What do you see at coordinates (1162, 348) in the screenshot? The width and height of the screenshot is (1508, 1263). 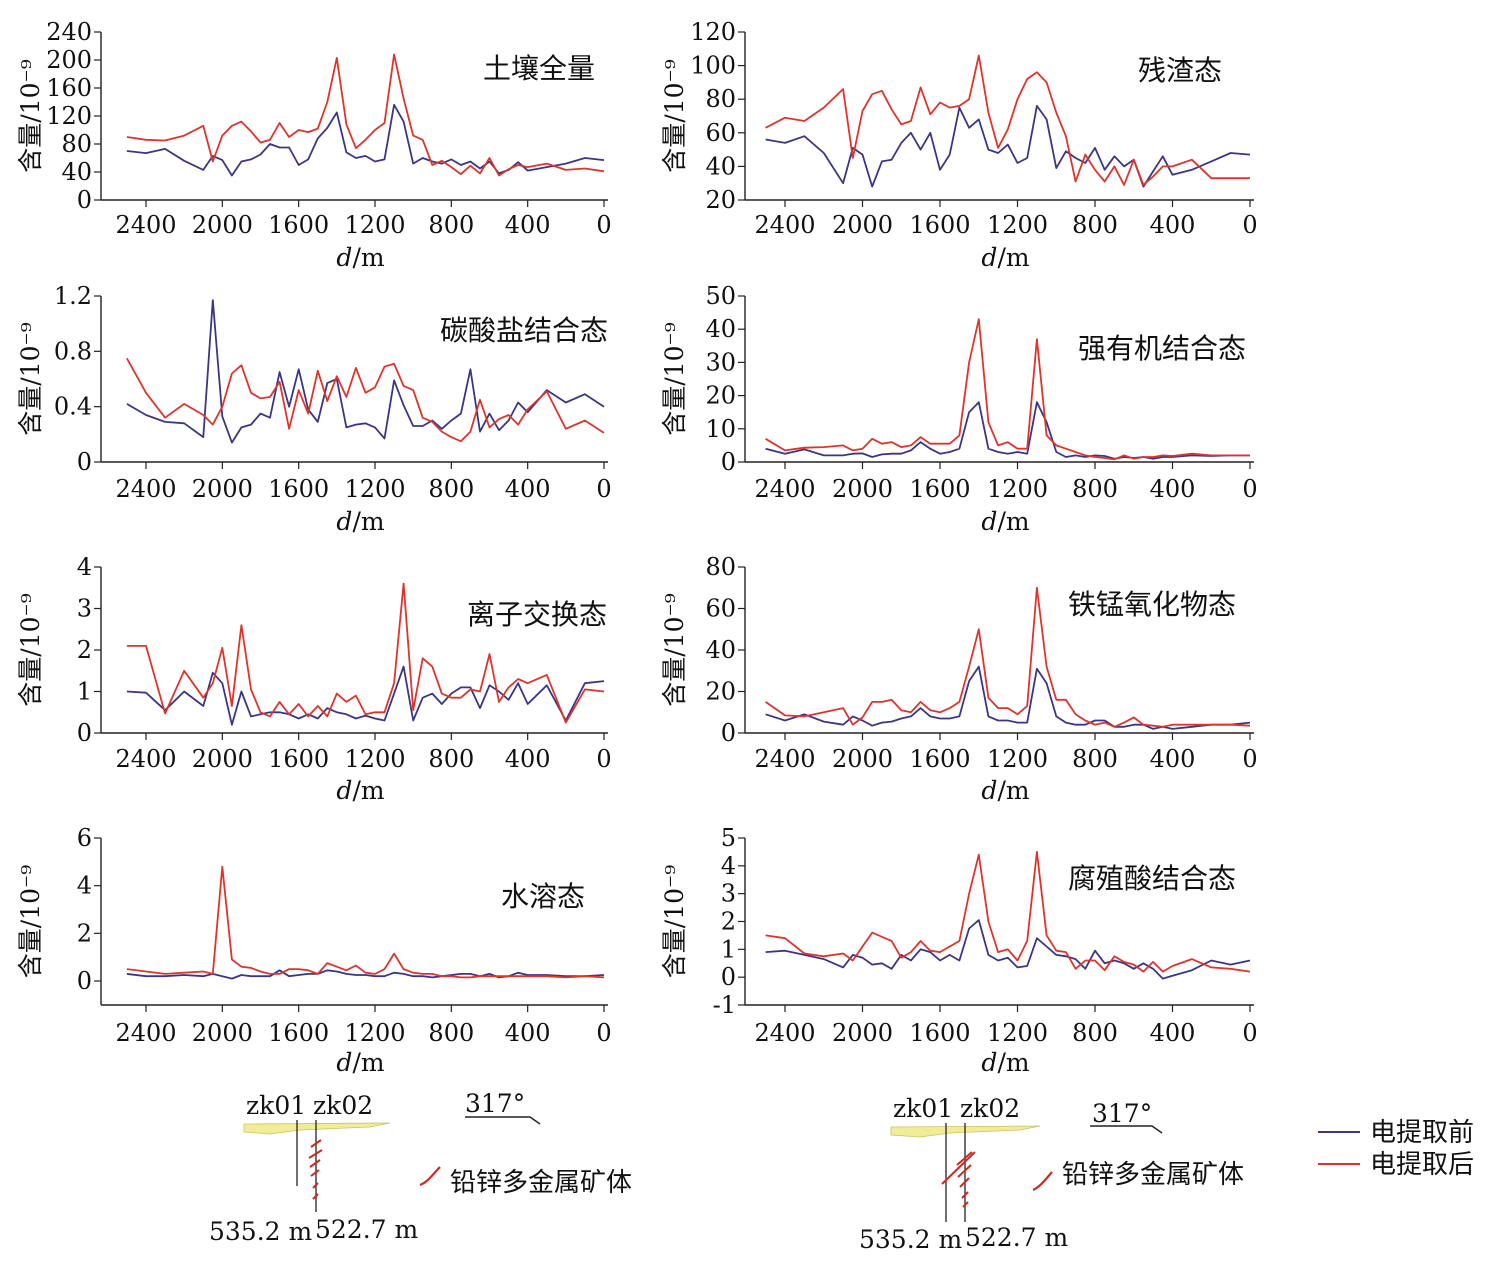 I see `chart-title: 强有机结合态` at bounding box center [1162, 348].